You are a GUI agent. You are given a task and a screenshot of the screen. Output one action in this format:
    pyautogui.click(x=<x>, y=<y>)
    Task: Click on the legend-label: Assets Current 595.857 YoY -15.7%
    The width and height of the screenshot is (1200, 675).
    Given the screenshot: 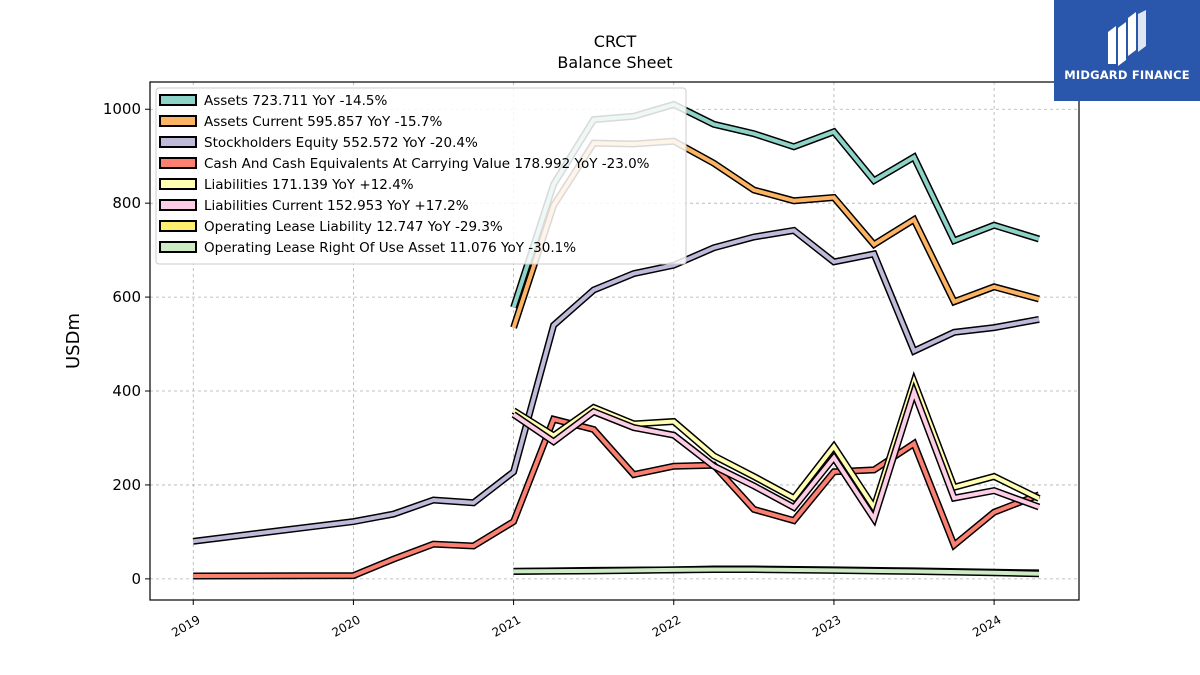 What is the action you would take?
    pyautogui.click(x=323, y=122)
    